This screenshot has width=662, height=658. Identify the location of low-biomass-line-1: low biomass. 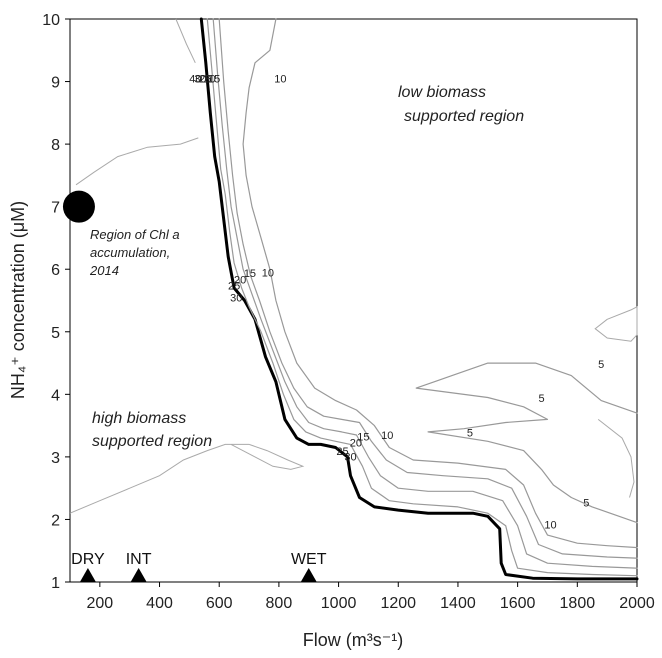
(442, 92).